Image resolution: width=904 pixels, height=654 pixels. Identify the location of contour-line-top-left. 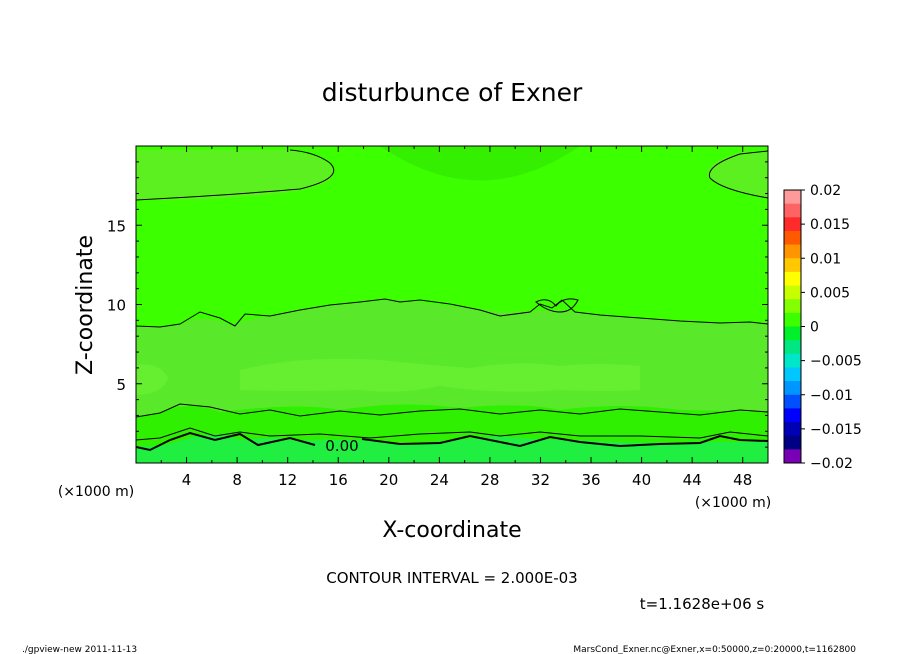
(235, 175).